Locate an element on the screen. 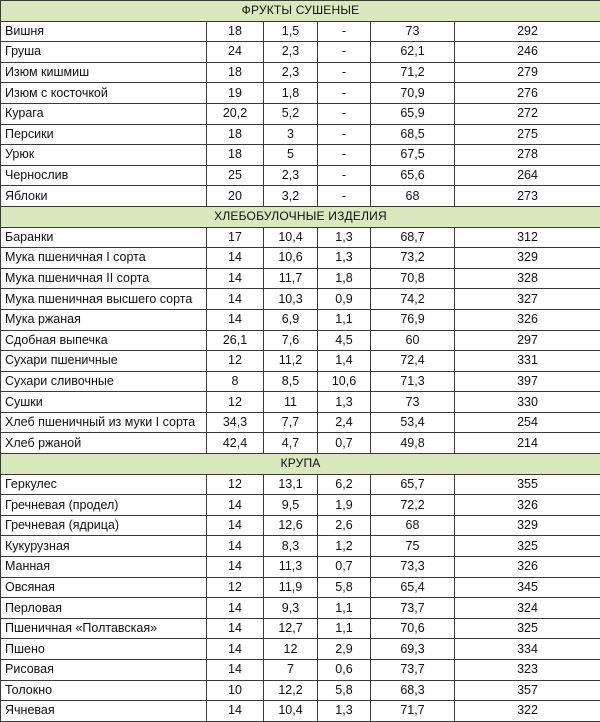  value-cell: 68,5 is located at coordinates (412, 134).